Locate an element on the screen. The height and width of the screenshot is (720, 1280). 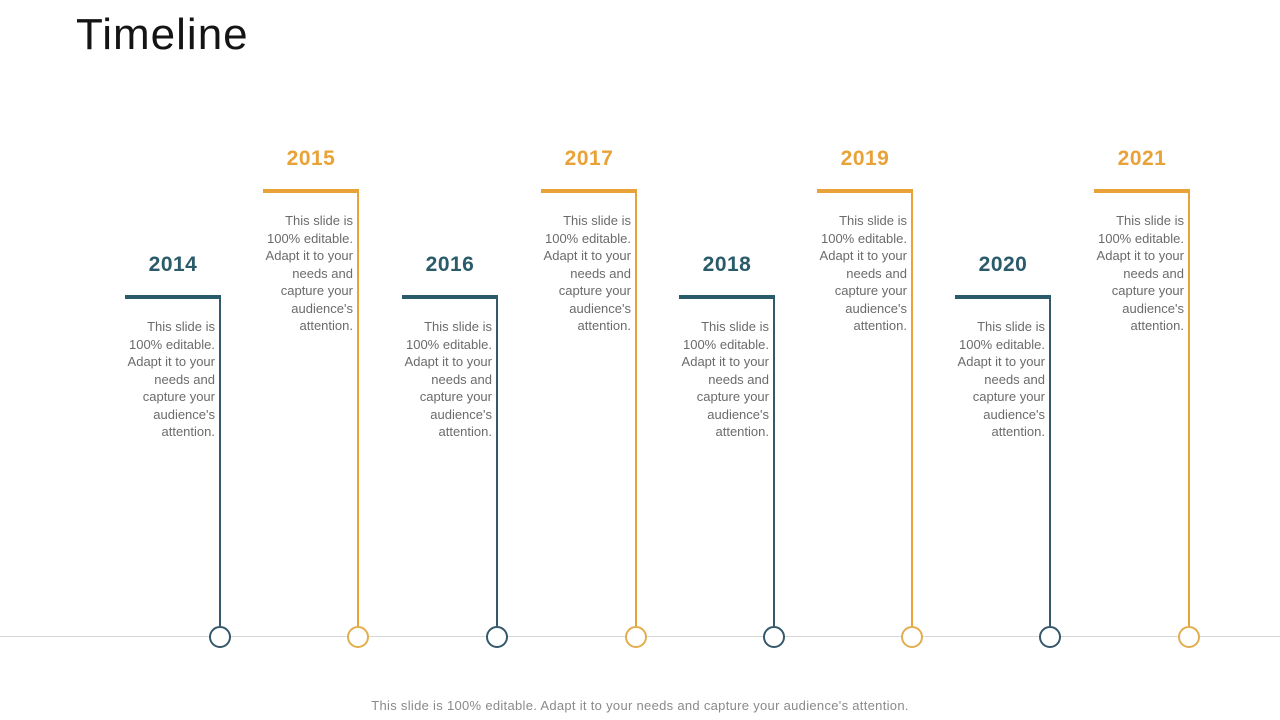
year-label: 2015 is located at coordinates (311, 158).